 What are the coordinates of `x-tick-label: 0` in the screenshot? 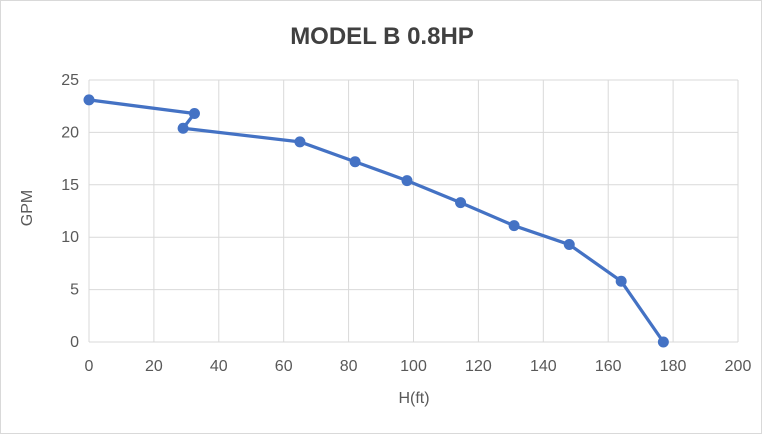 It's located at (89, 366).